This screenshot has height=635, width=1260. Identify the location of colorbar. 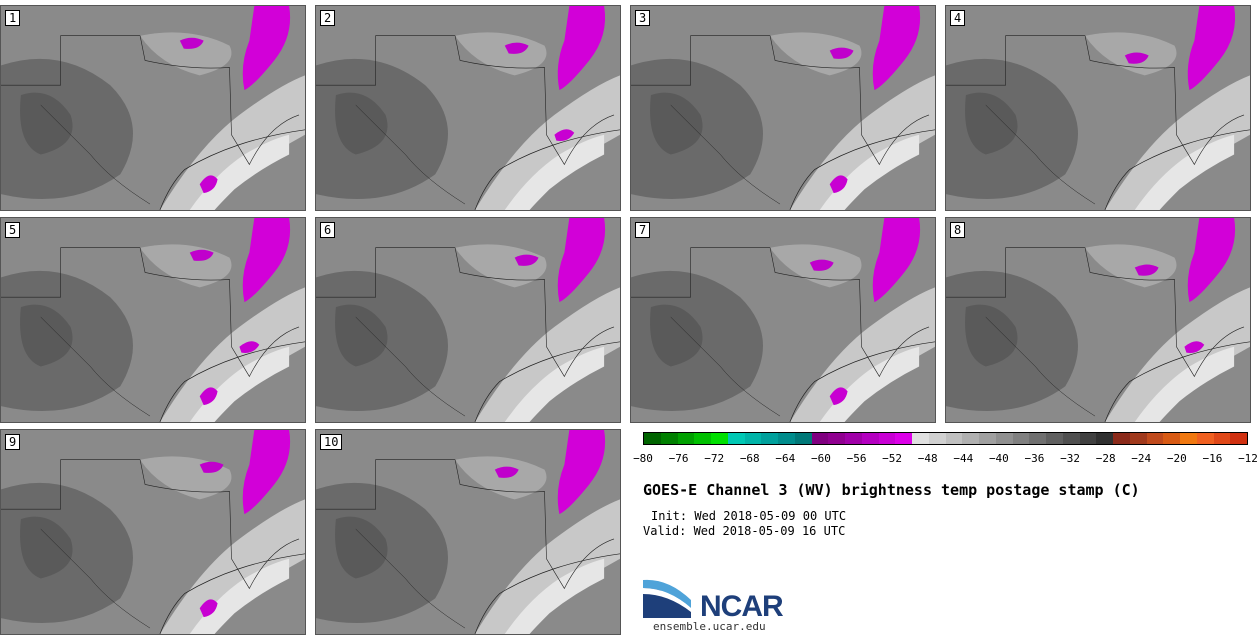
(945, 438).